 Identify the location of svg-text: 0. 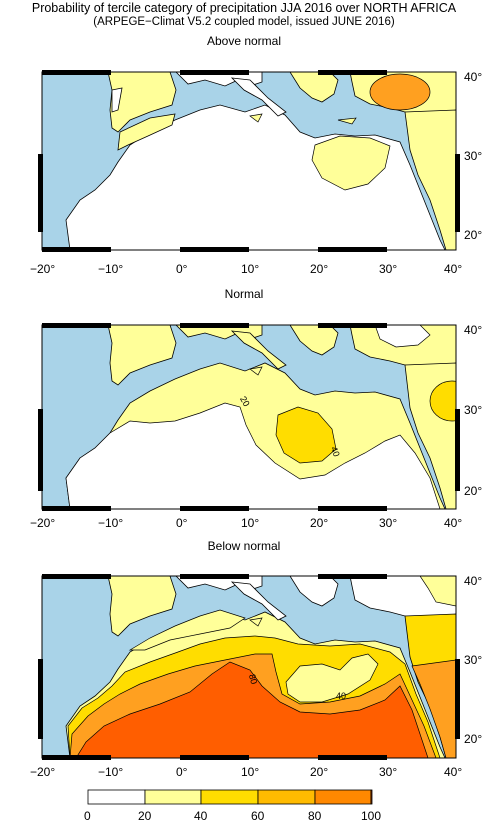
(87, 816).